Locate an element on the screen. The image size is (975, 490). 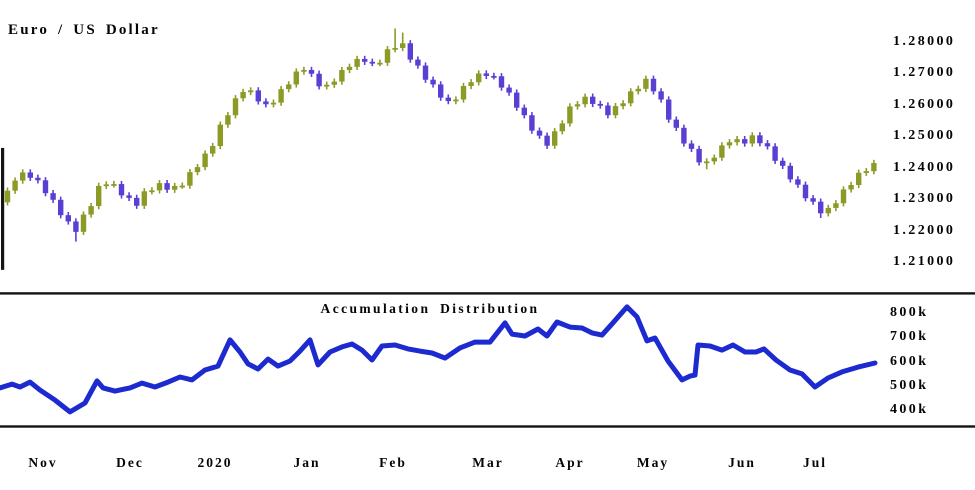
price-tick-label: 1.26000 is located at coordinates (924, 104).